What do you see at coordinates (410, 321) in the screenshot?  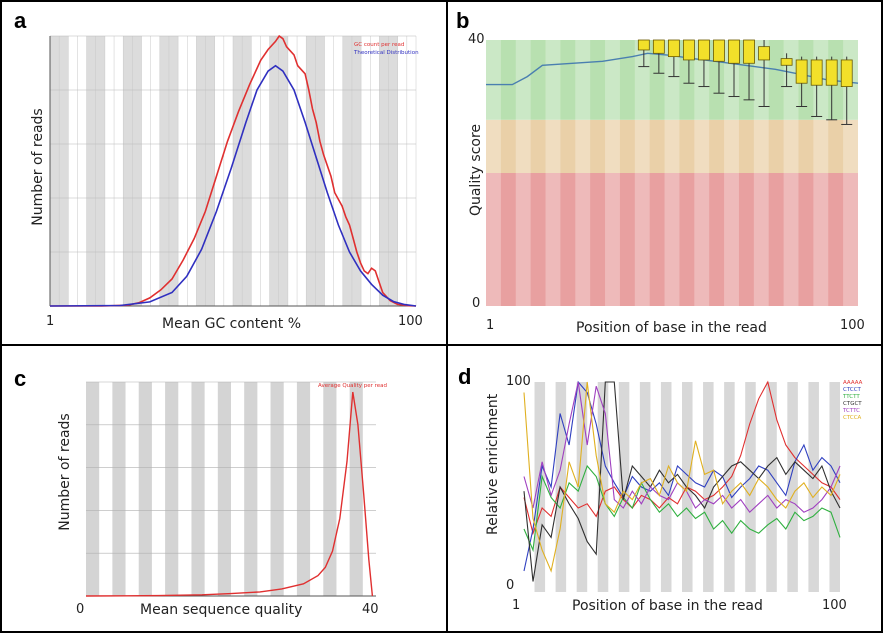 I see `x-tick-a-end: 100` at bounding box center [410, 321].